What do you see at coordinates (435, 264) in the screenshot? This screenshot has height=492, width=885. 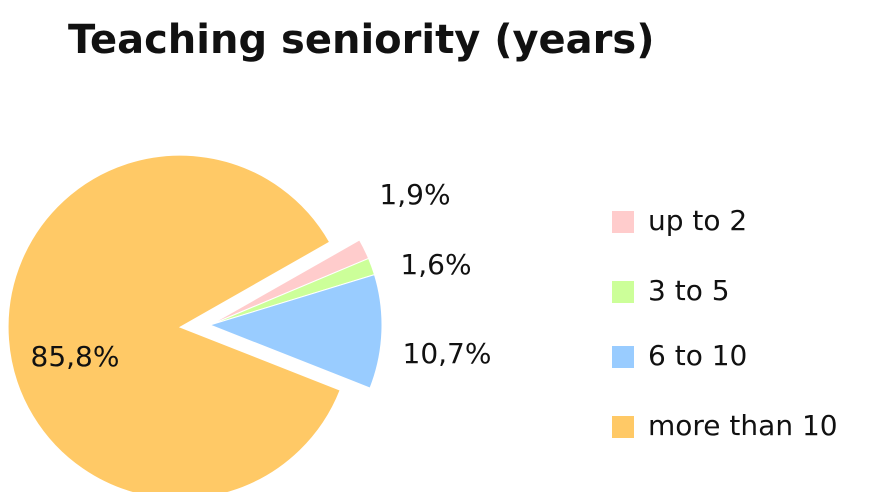 I see `data-label: 1,6%` at bounding box center [435, 264].